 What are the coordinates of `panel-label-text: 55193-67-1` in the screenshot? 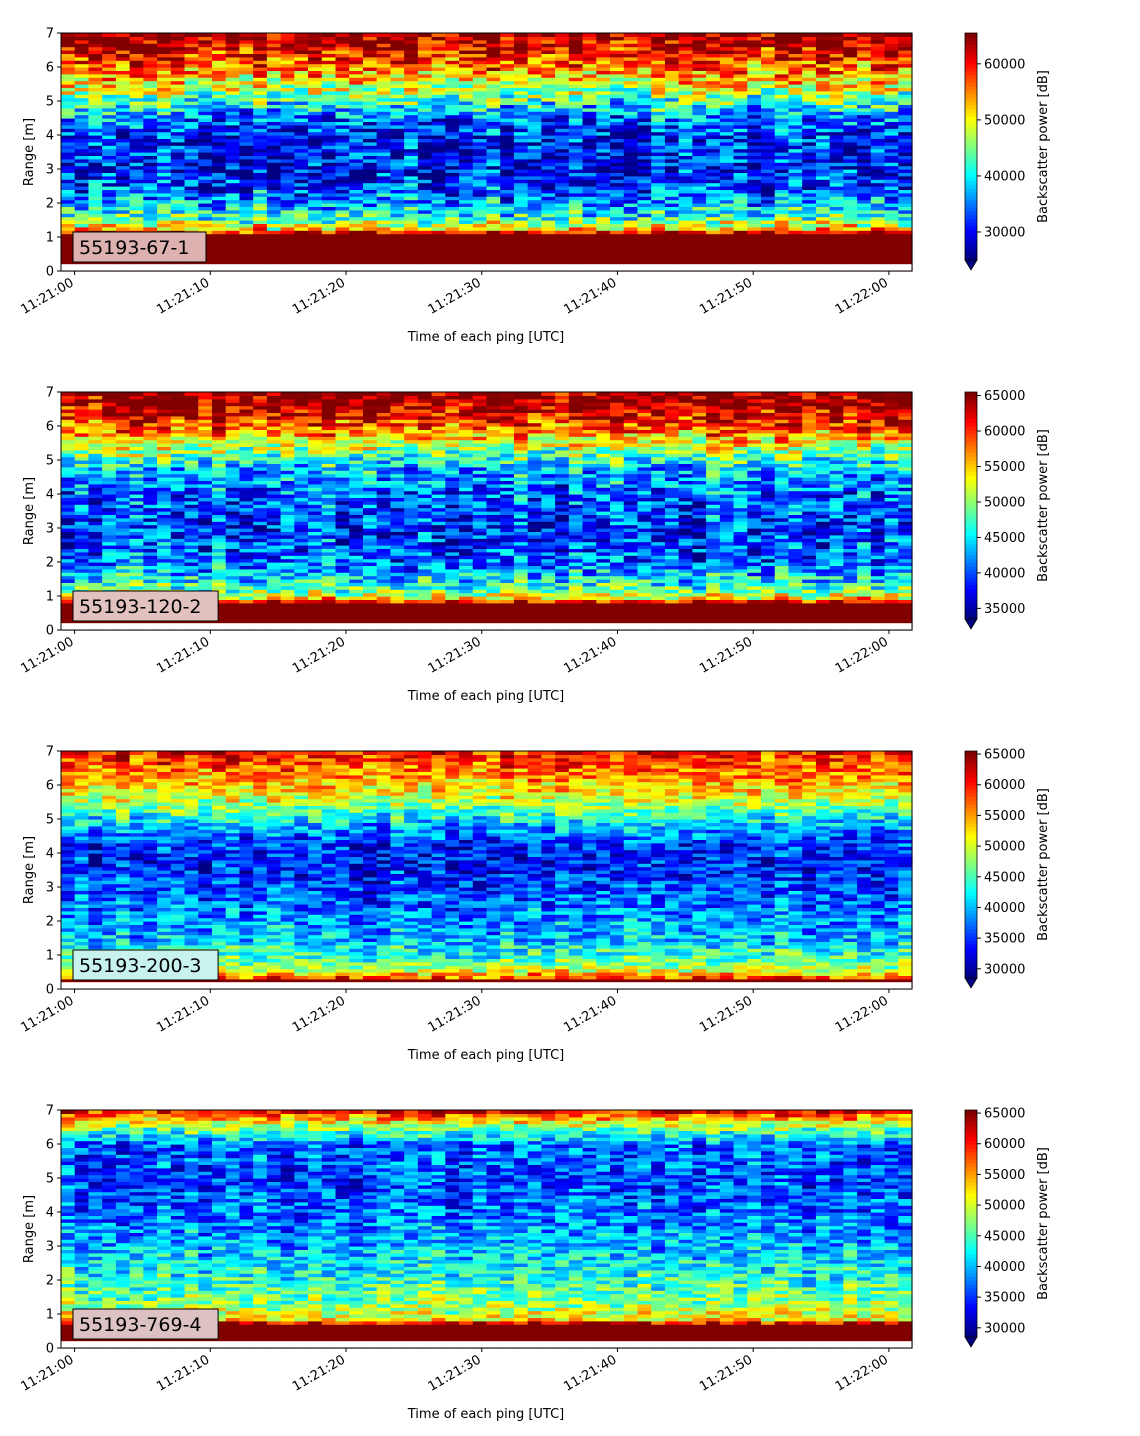 It's located at (134, 248).